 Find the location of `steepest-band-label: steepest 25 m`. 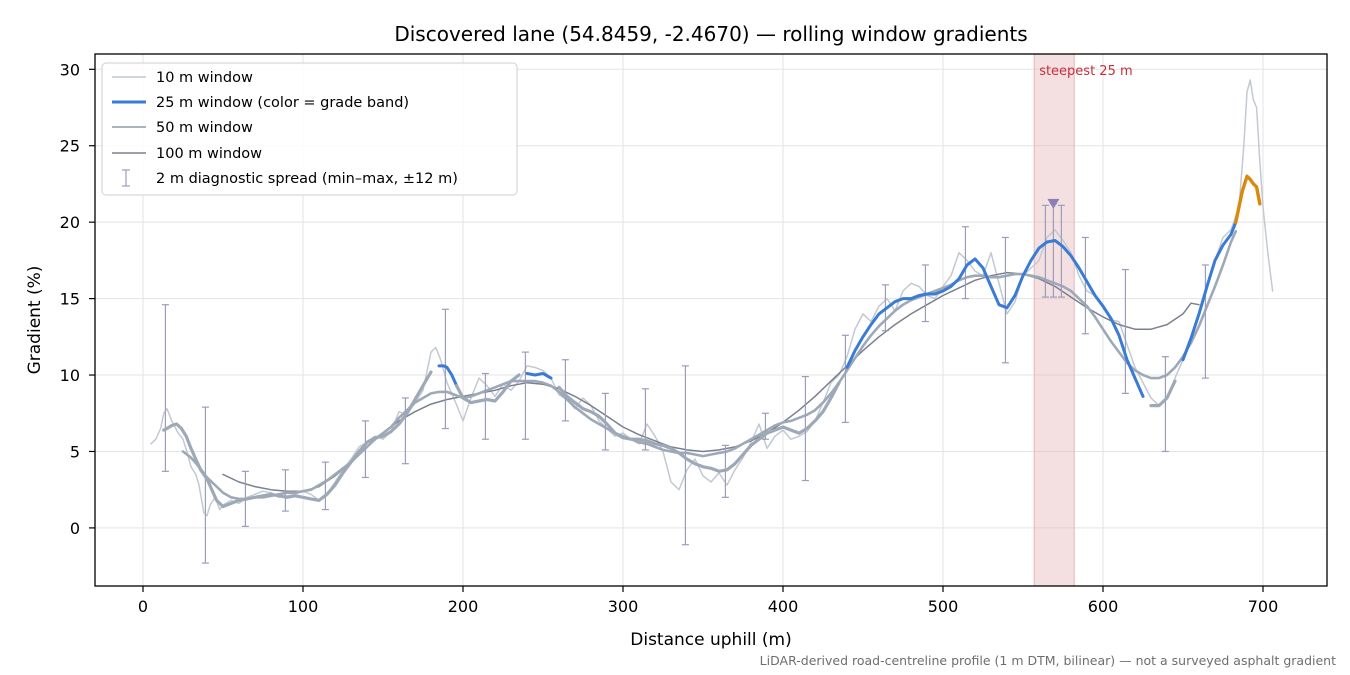

steepest-band-label: steepest 25 m is located at coordinates (1085, 71).